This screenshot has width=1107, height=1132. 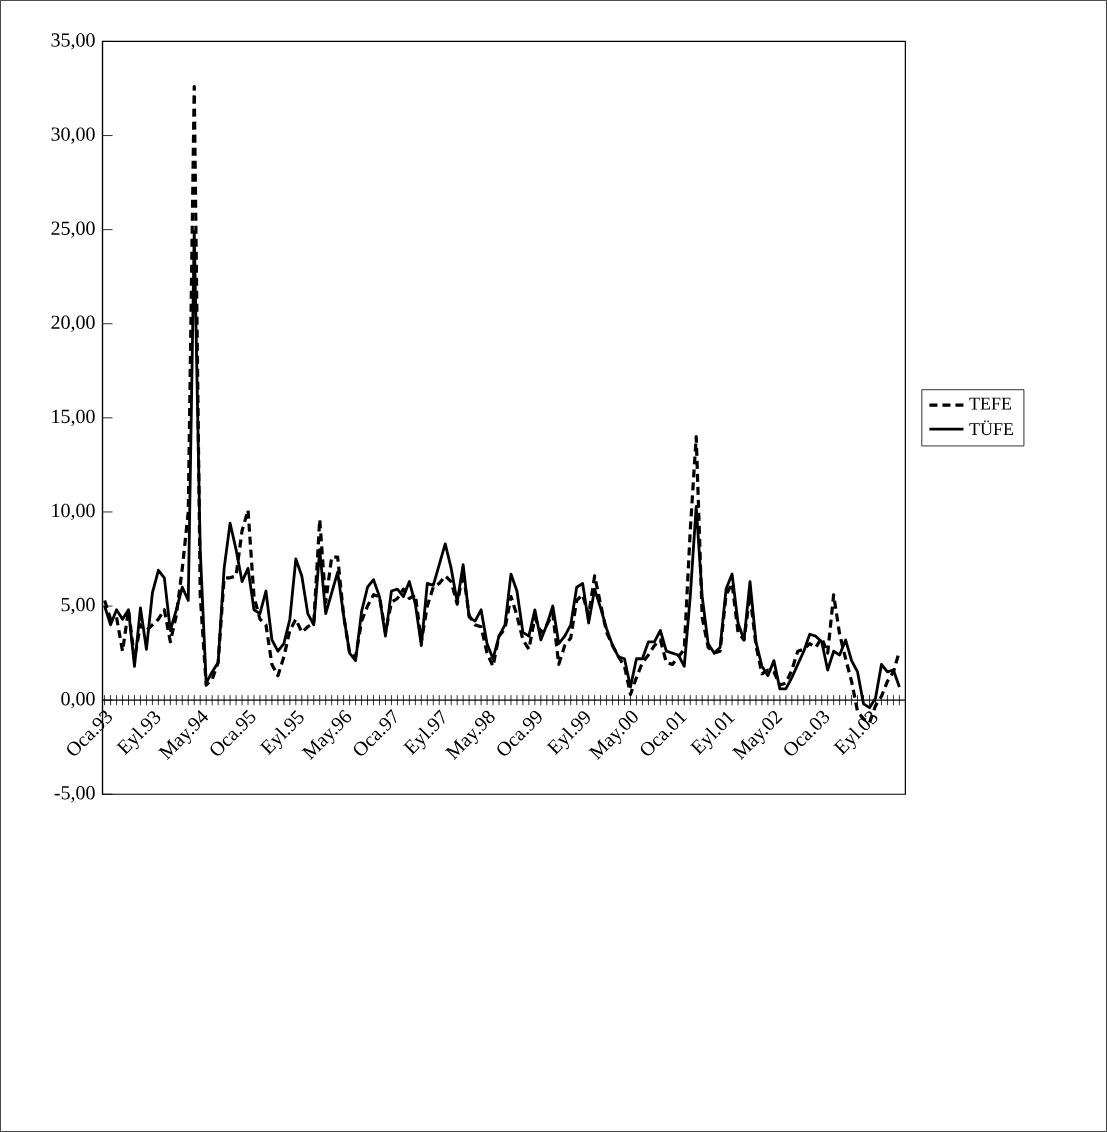 I want to click on y-tick-label: -5,00, so click(x=74, y=794).